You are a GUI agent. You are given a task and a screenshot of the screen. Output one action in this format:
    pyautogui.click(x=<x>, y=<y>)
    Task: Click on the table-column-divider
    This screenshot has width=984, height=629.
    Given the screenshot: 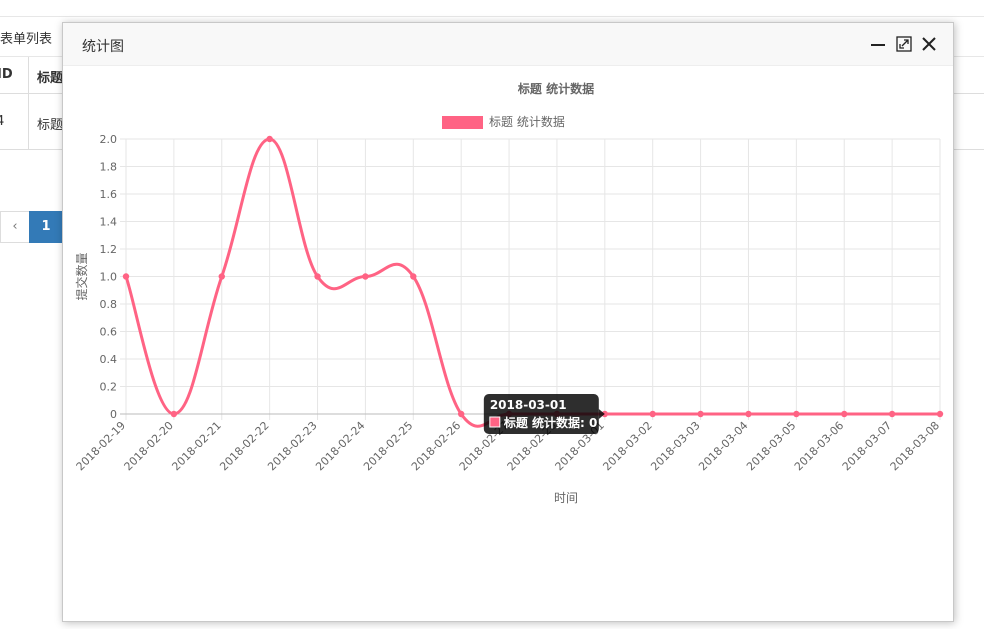 What is the action you would take?
    pyautogui.click(x=28, y=103)
    